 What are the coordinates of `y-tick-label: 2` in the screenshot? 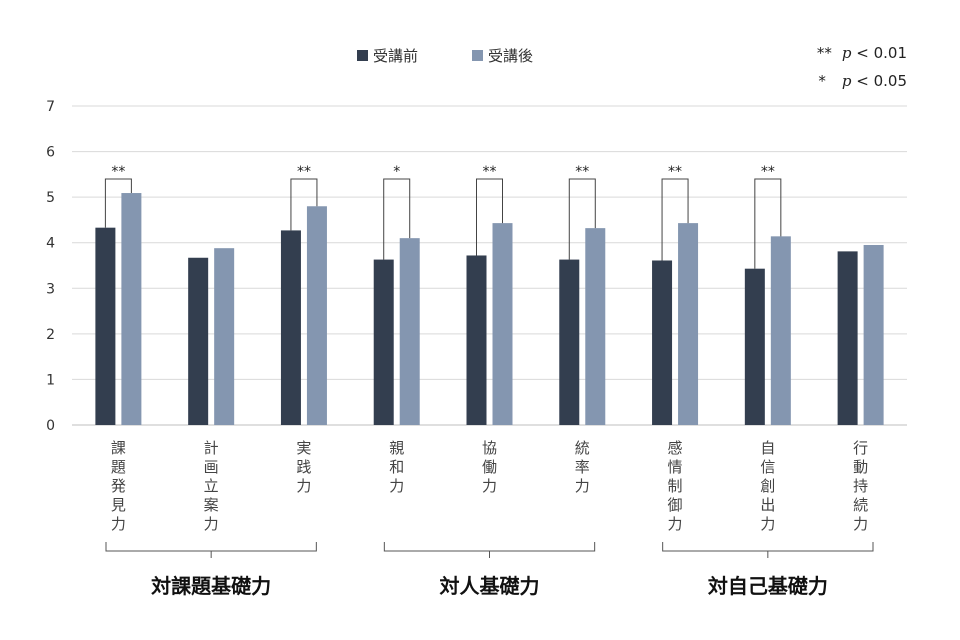 It's located at (50, 335).